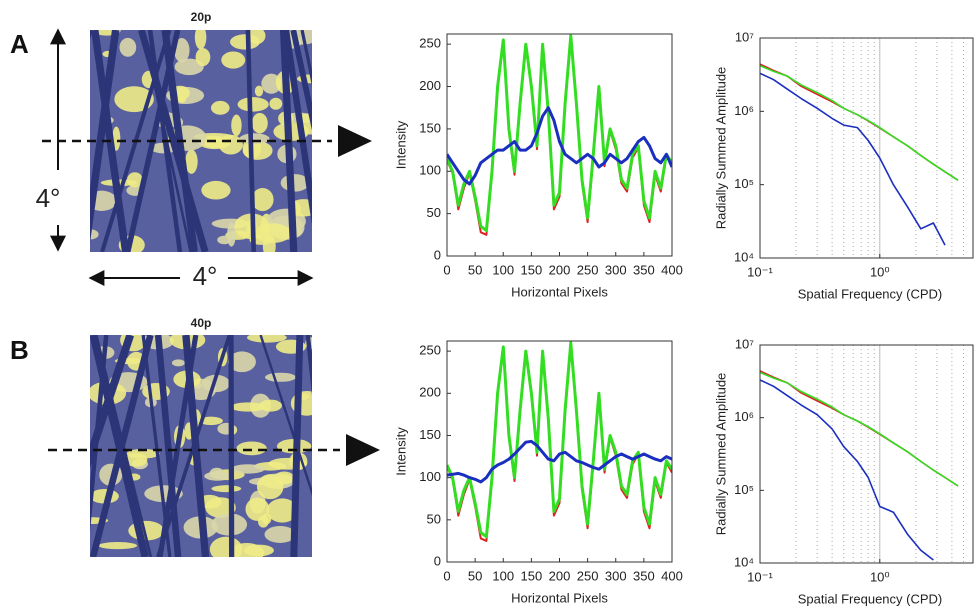 The image size is (977, 614). I want to click on image-label: 40p, so click(201, 323).